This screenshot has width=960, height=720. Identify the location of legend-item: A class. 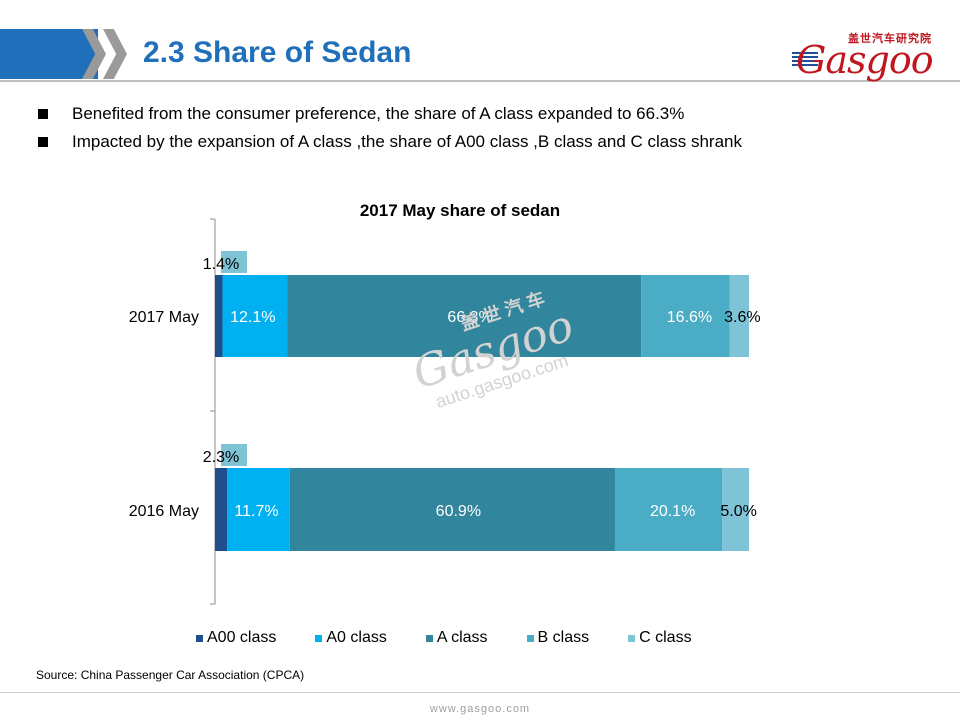
(456, 638).